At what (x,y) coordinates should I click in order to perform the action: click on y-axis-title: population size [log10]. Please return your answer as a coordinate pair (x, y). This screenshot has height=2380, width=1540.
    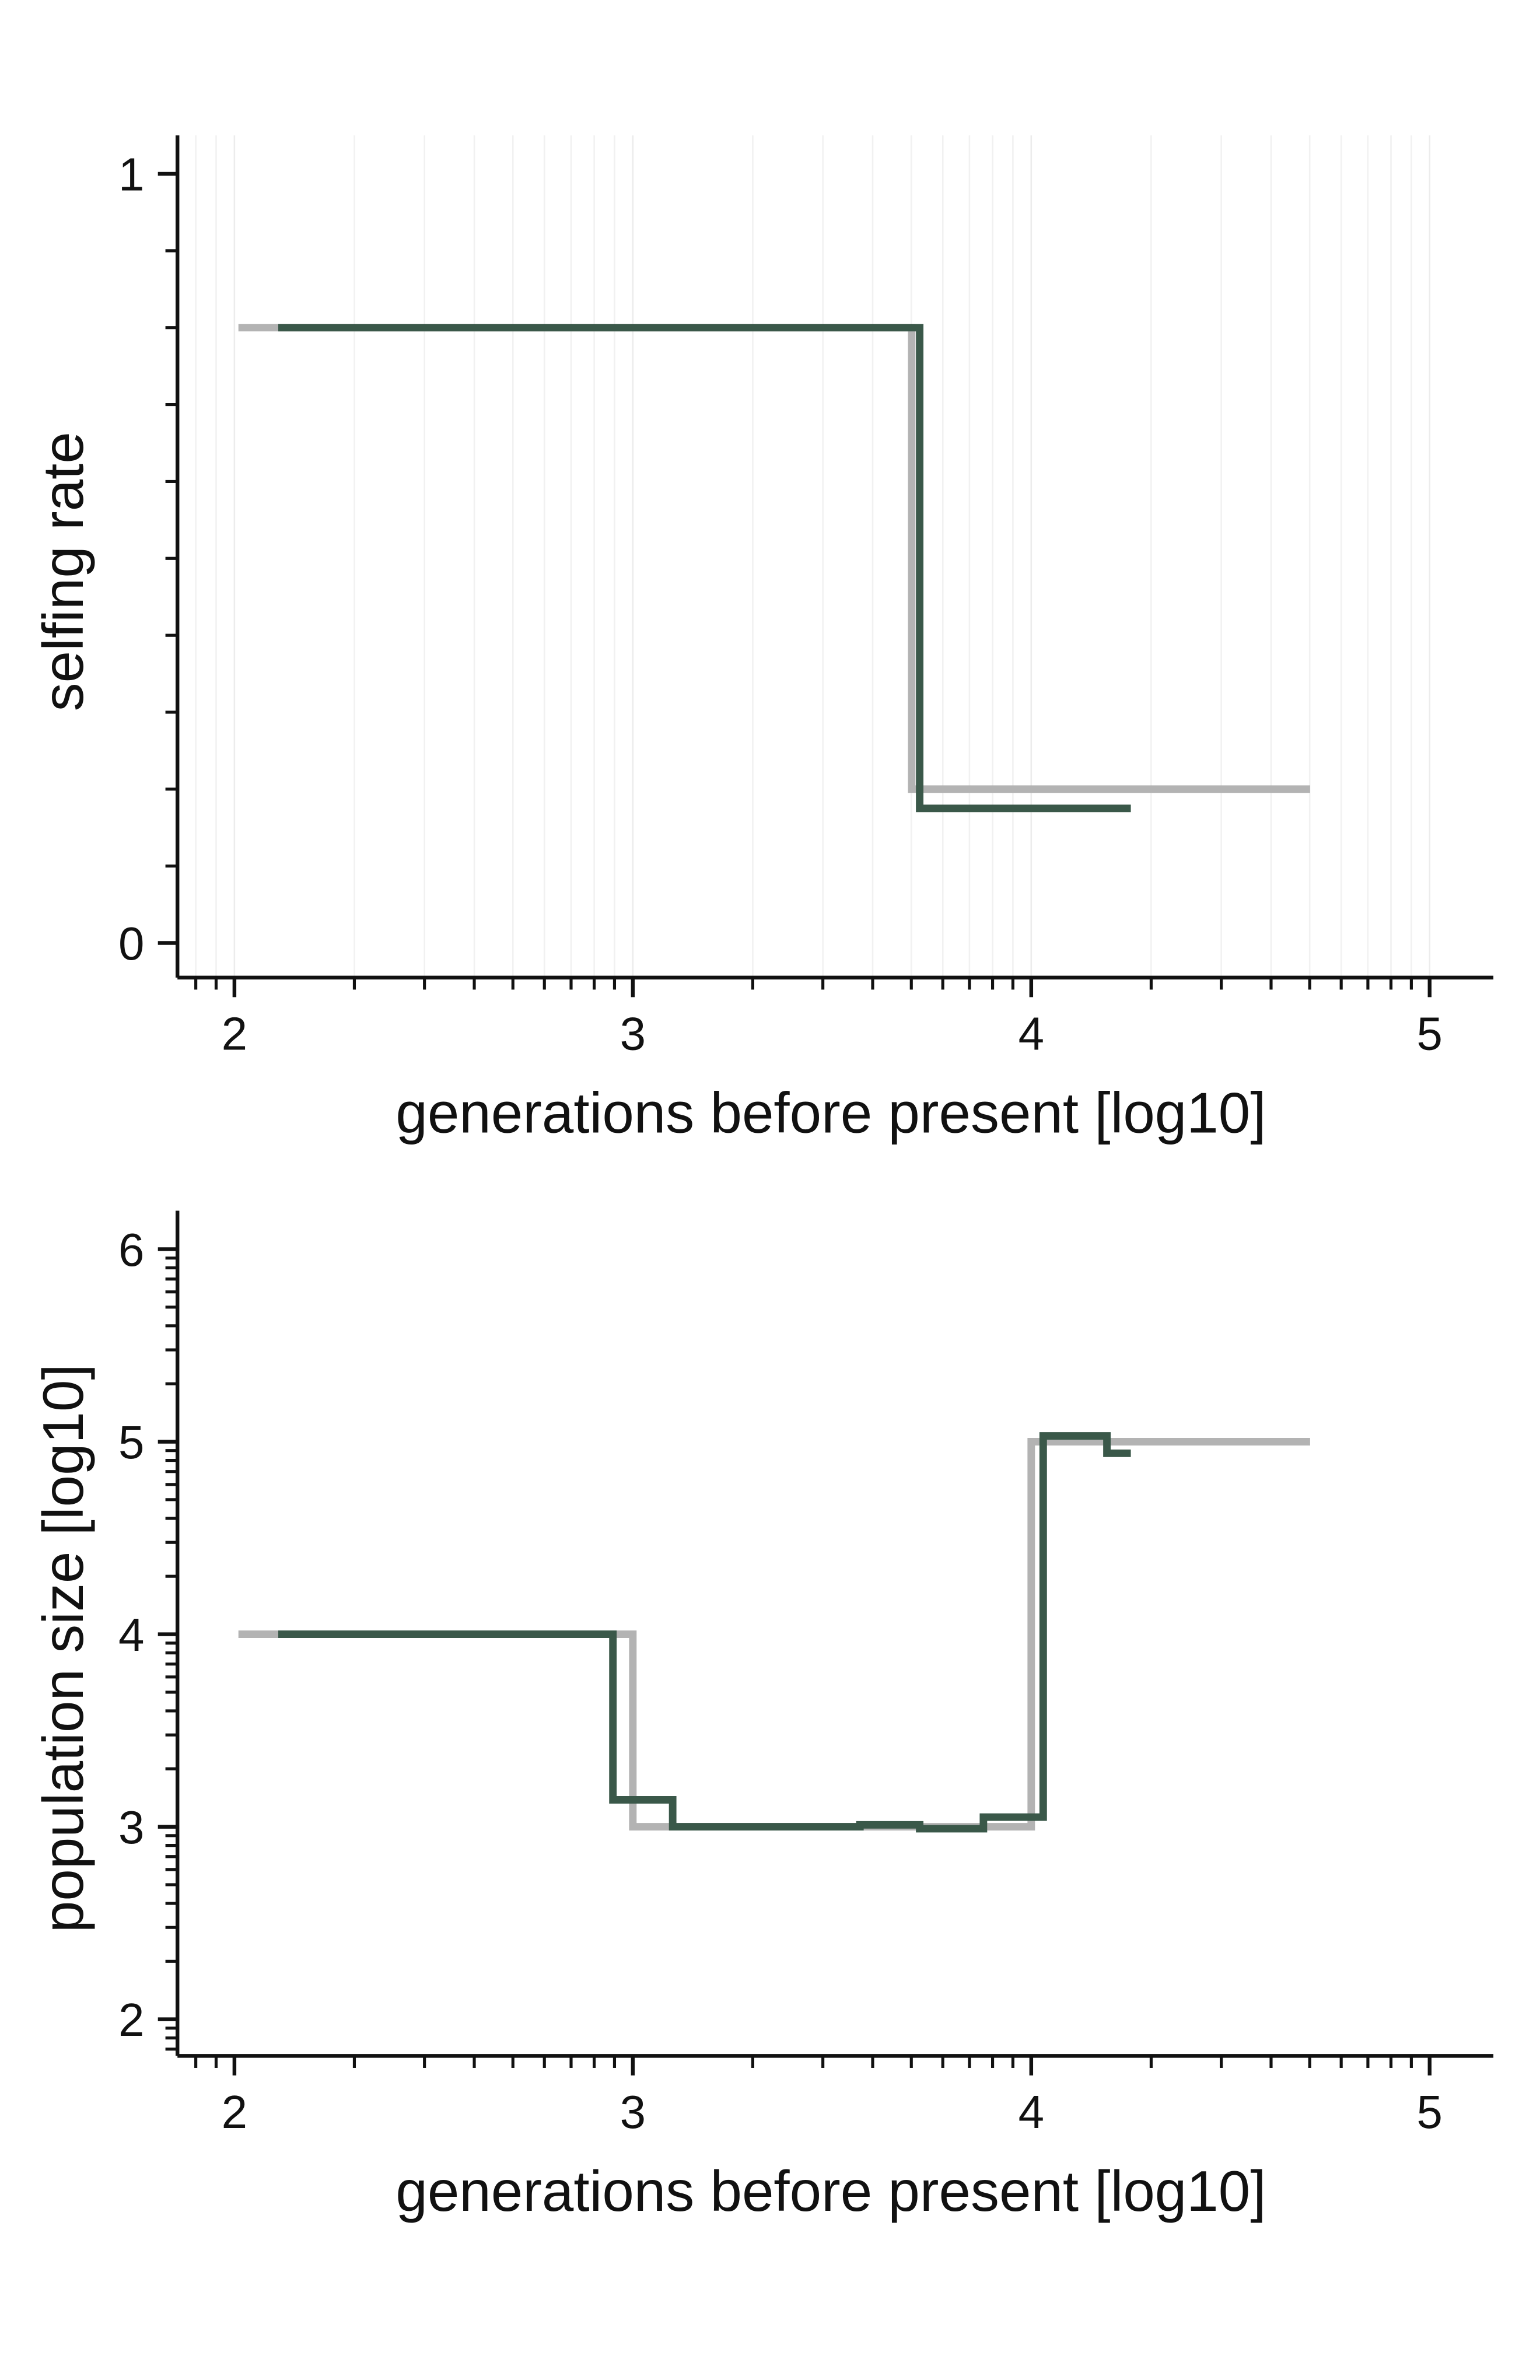
    Looking at the image, I should click on (63, 1648).